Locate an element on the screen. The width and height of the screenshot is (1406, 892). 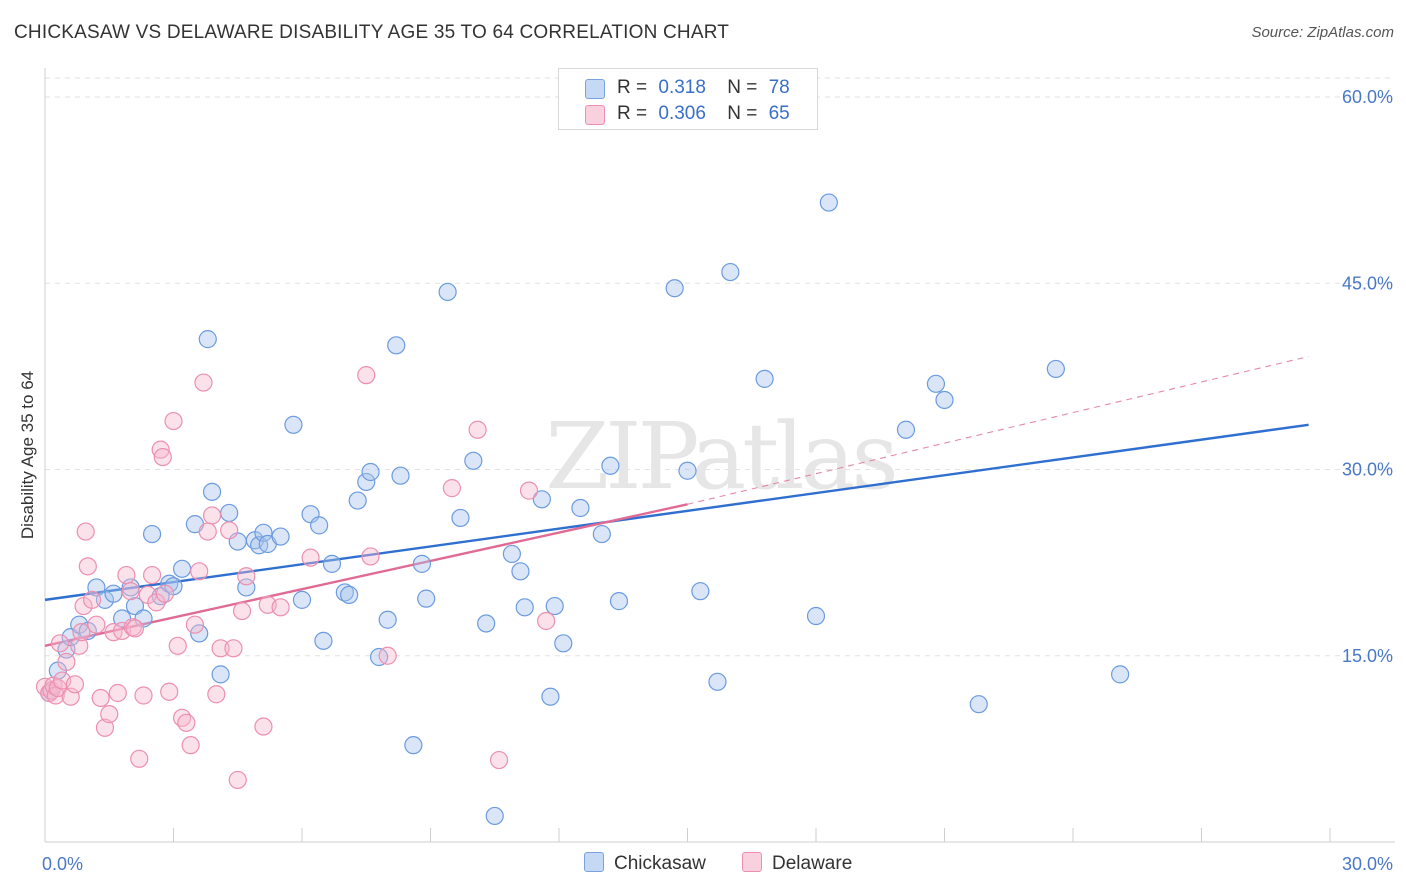
watermark: ZIPatlas is located at coordinates (719, 456).